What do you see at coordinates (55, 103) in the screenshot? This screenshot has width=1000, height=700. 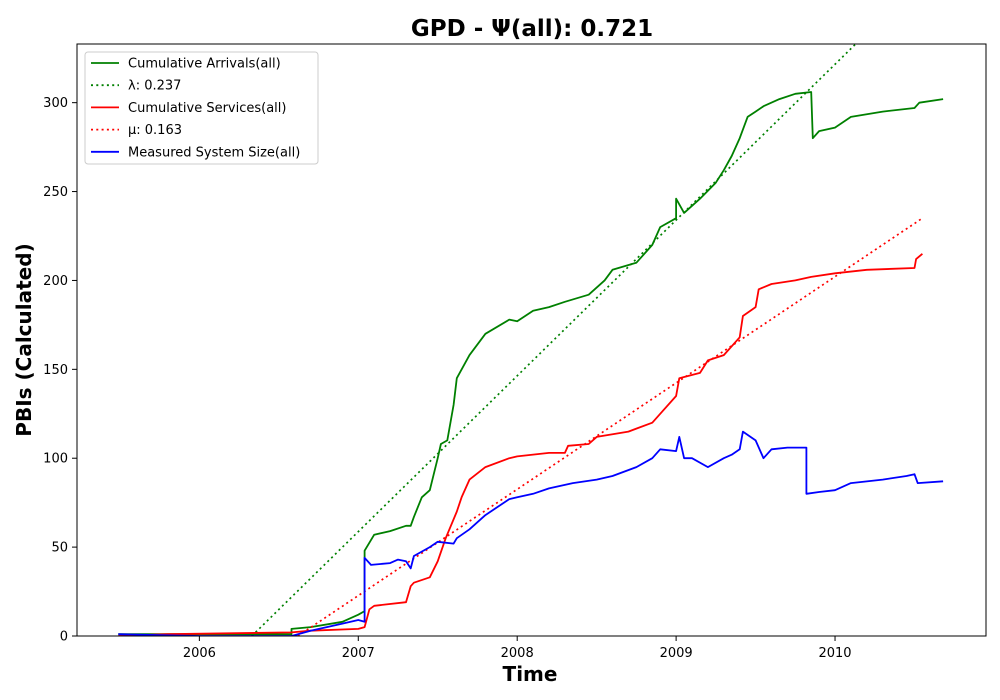 I see `y-tick-label: 300` at bounding box center [55, 103].